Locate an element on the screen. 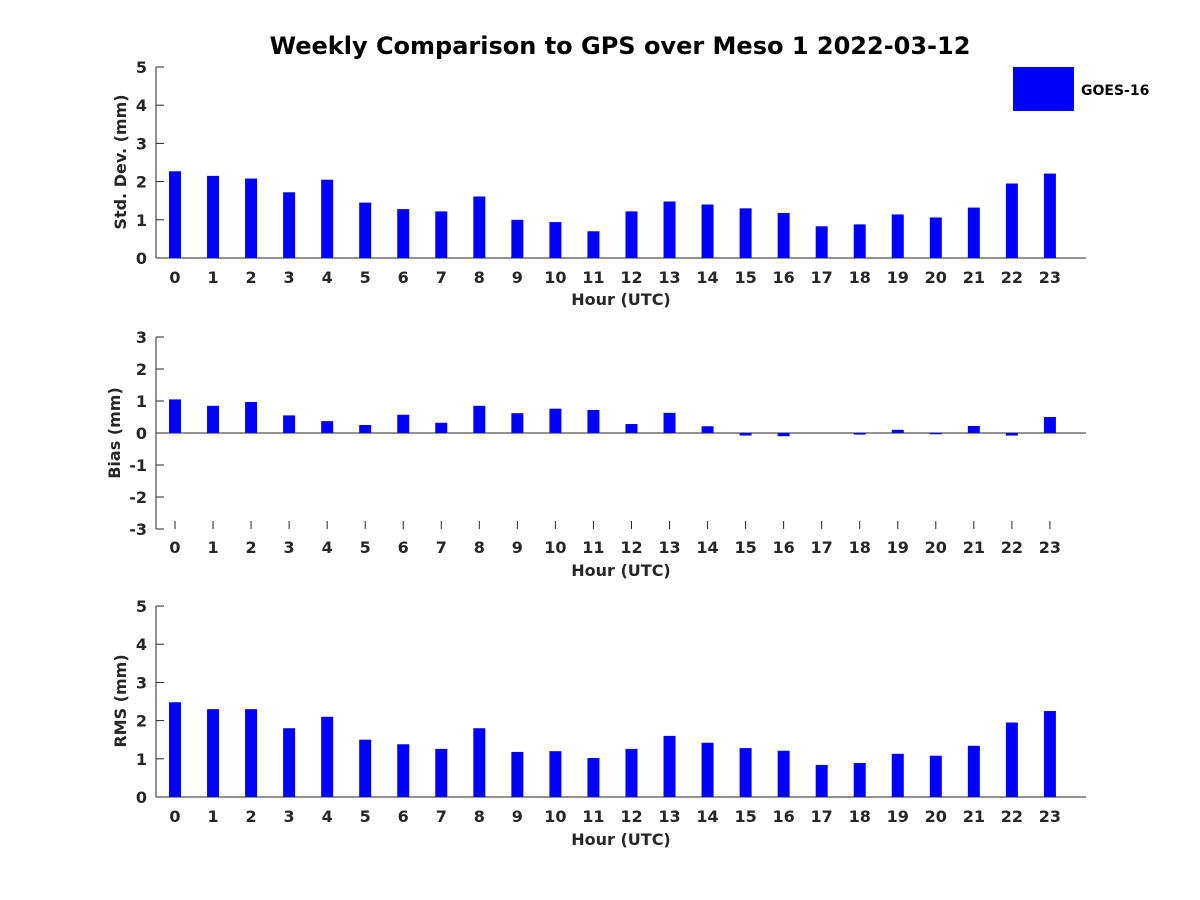  rms-mm-y-tick-label: 3 is located at coordinates (141, 682).